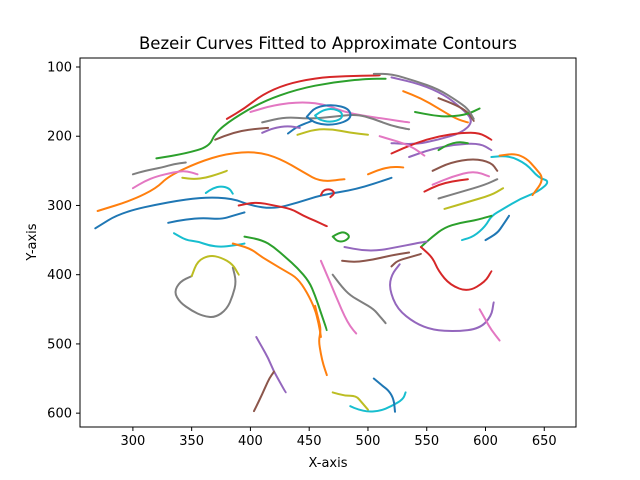 This screenshot has height=480, width=640. What do you see at coordinates (485, 441) in the screenshot?
I see `x-tick-label: 600` at bounding box center [485, 441].